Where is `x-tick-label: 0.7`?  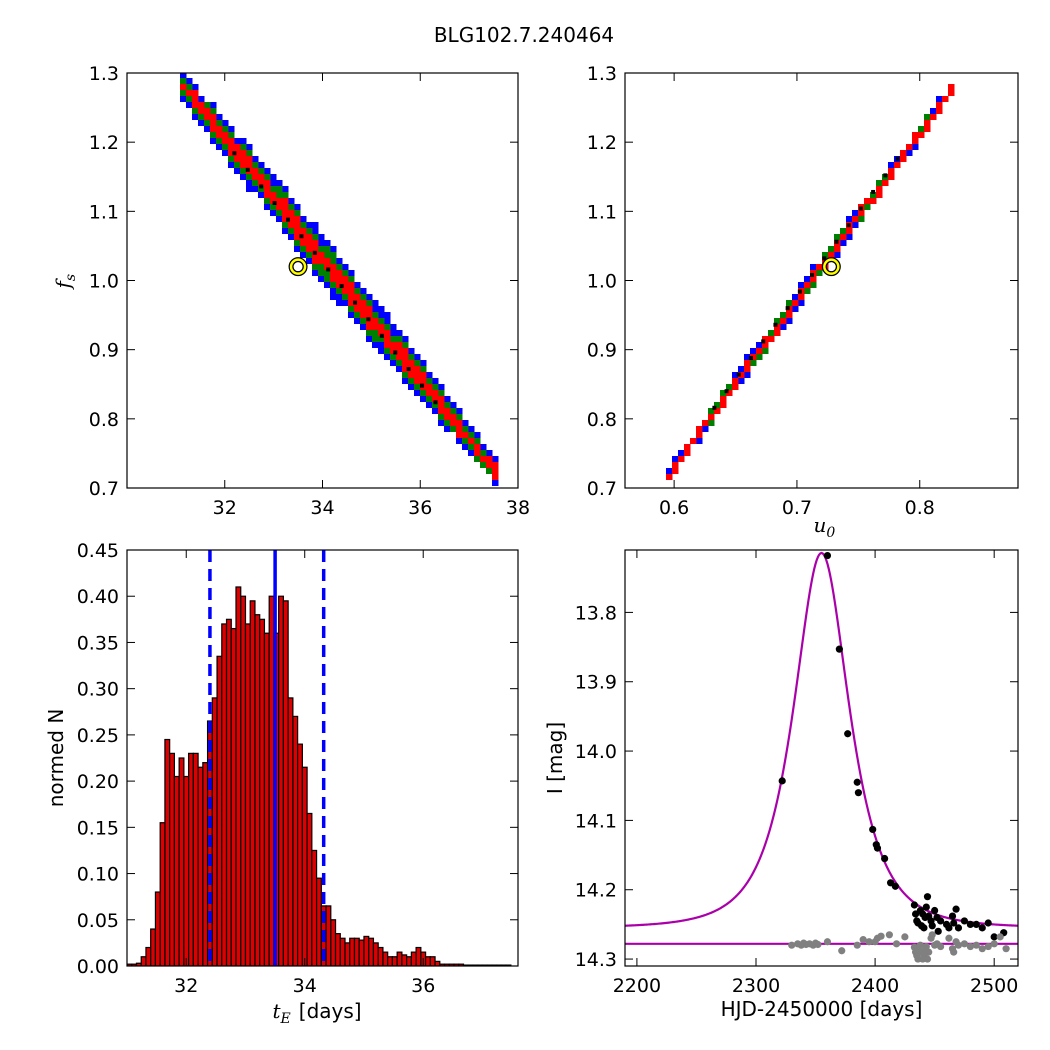
x-tick-label: 0.7 is located at coordinates (797, 508).